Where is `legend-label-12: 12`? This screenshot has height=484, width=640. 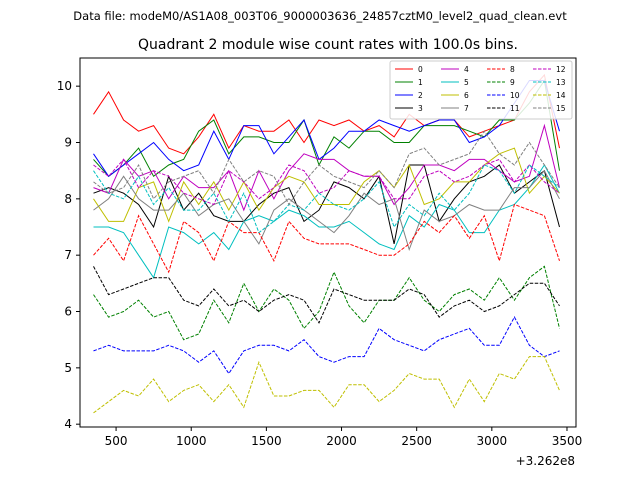
legend-label-12: 12 is located at coordinates (561, 69).